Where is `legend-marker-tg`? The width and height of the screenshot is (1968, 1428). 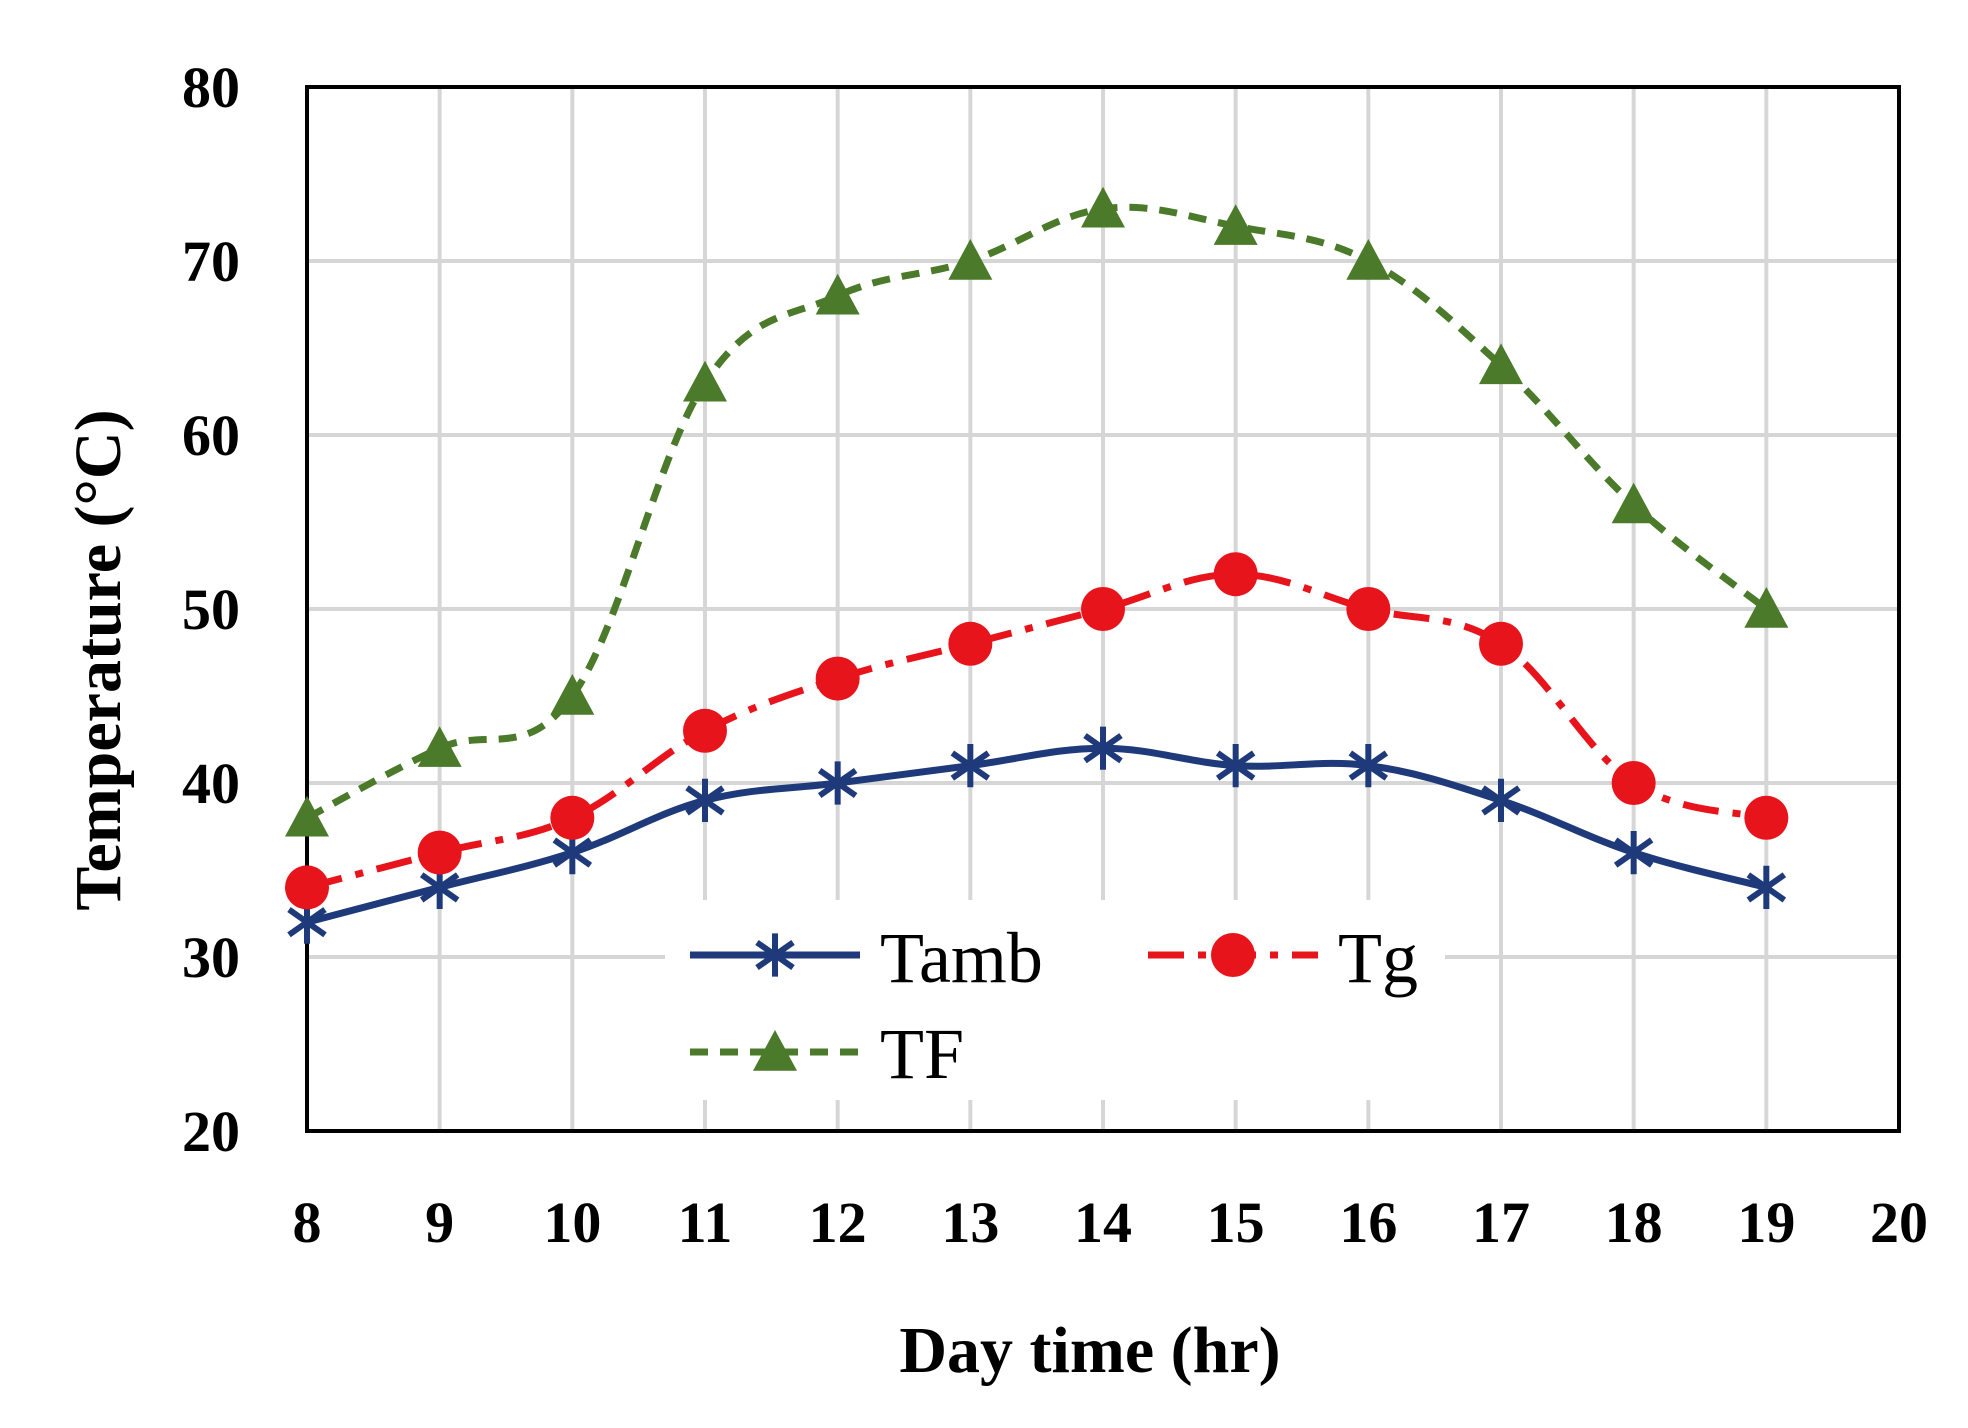 legend-marker-tg is located at coordinates (1233, 955).